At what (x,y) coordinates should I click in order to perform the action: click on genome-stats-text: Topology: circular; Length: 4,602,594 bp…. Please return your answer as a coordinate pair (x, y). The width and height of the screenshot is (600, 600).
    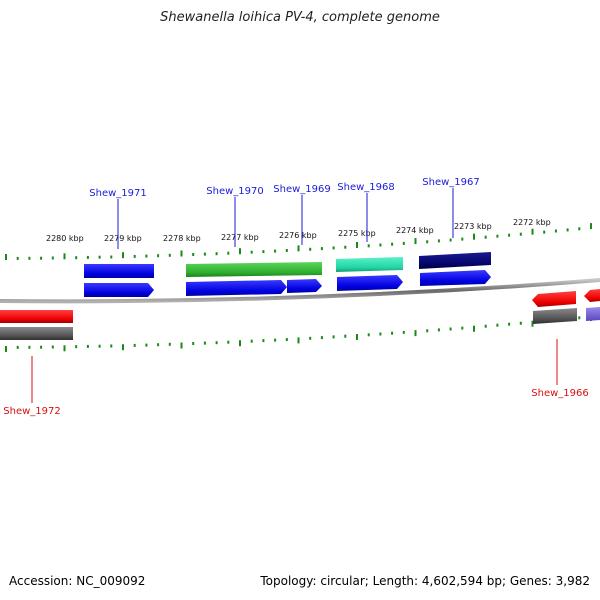
    Looking at the image, I should click on (425, 581).